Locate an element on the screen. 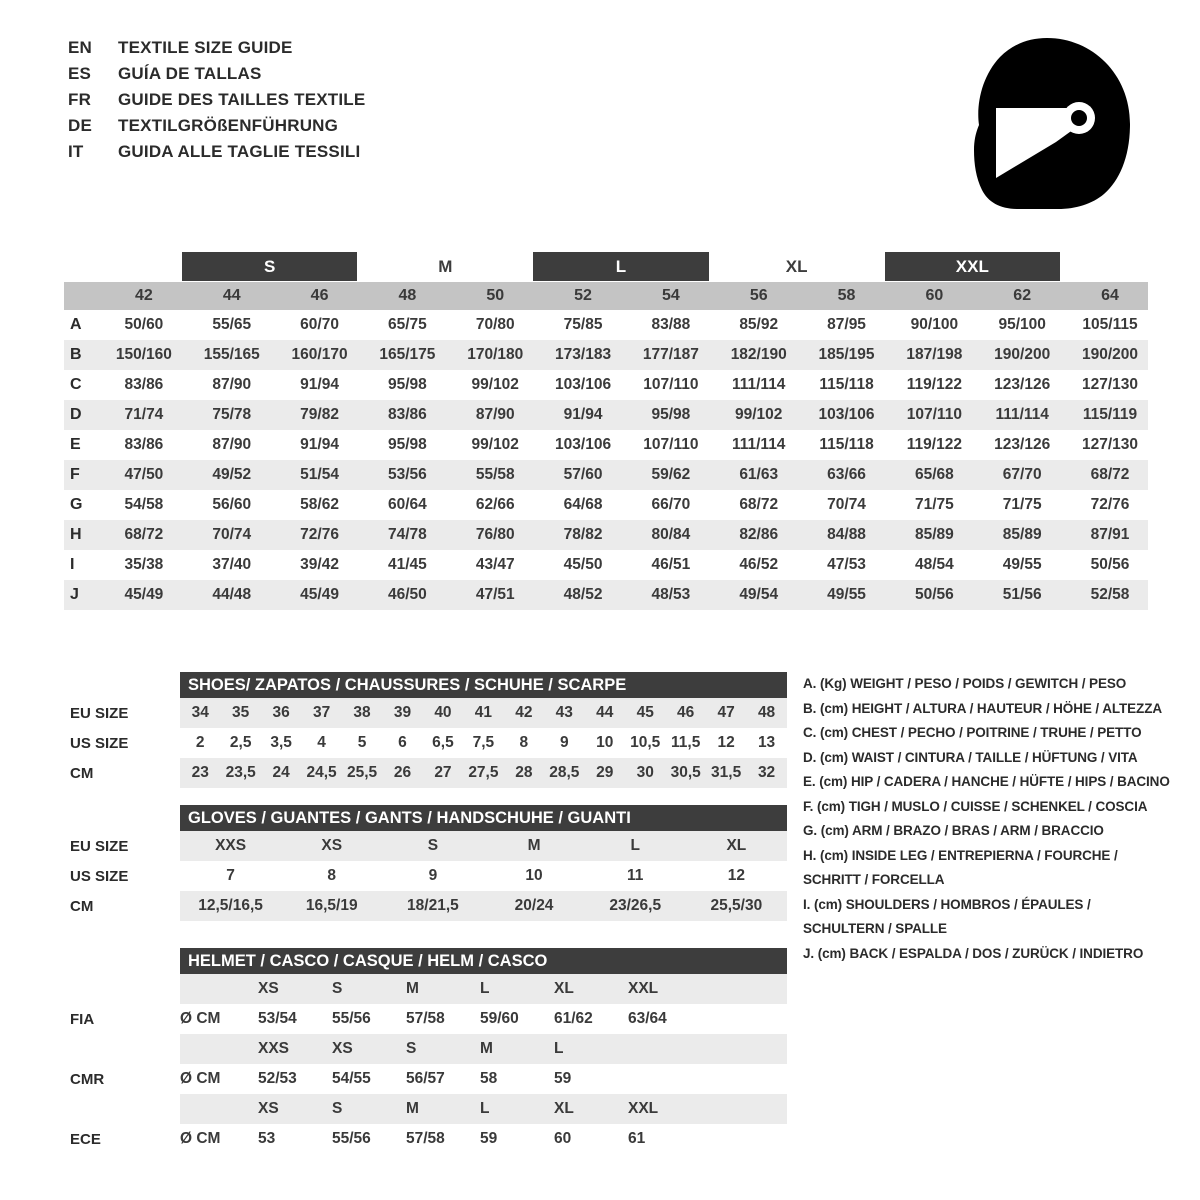  textile-cell: 58/62 is located at coordinates (319, 504).